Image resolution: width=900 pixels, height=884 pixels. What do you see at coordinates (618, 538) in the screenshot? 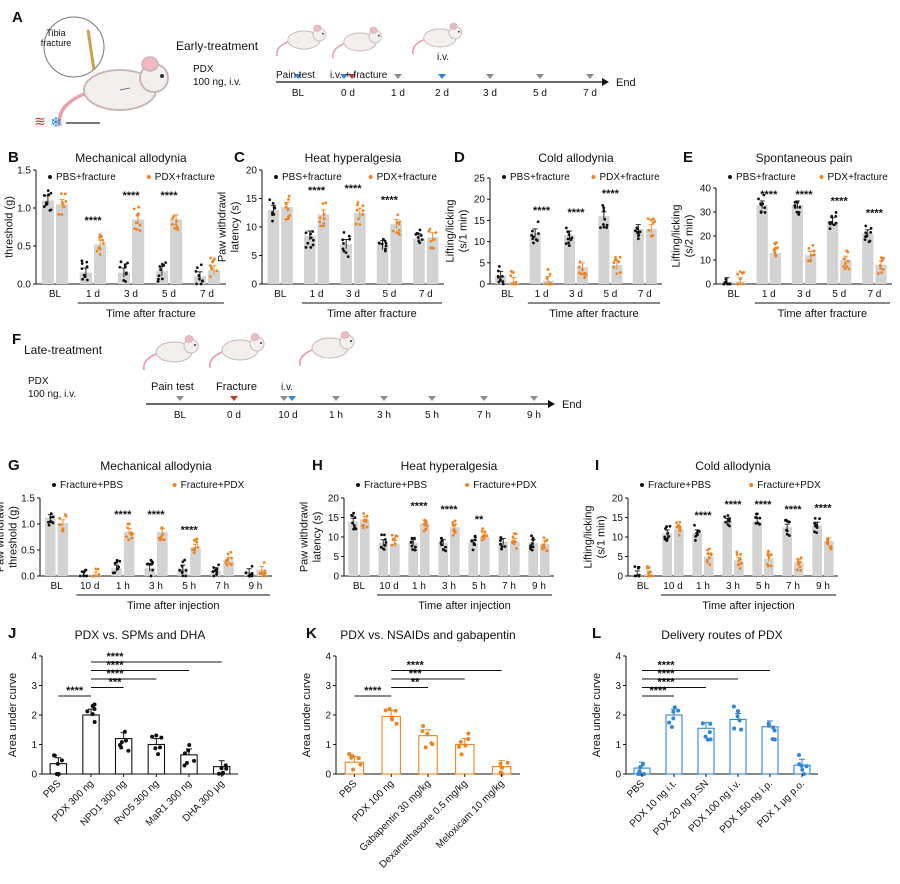
I see `y-tick-label: 10` at bounding box center [618, 538].